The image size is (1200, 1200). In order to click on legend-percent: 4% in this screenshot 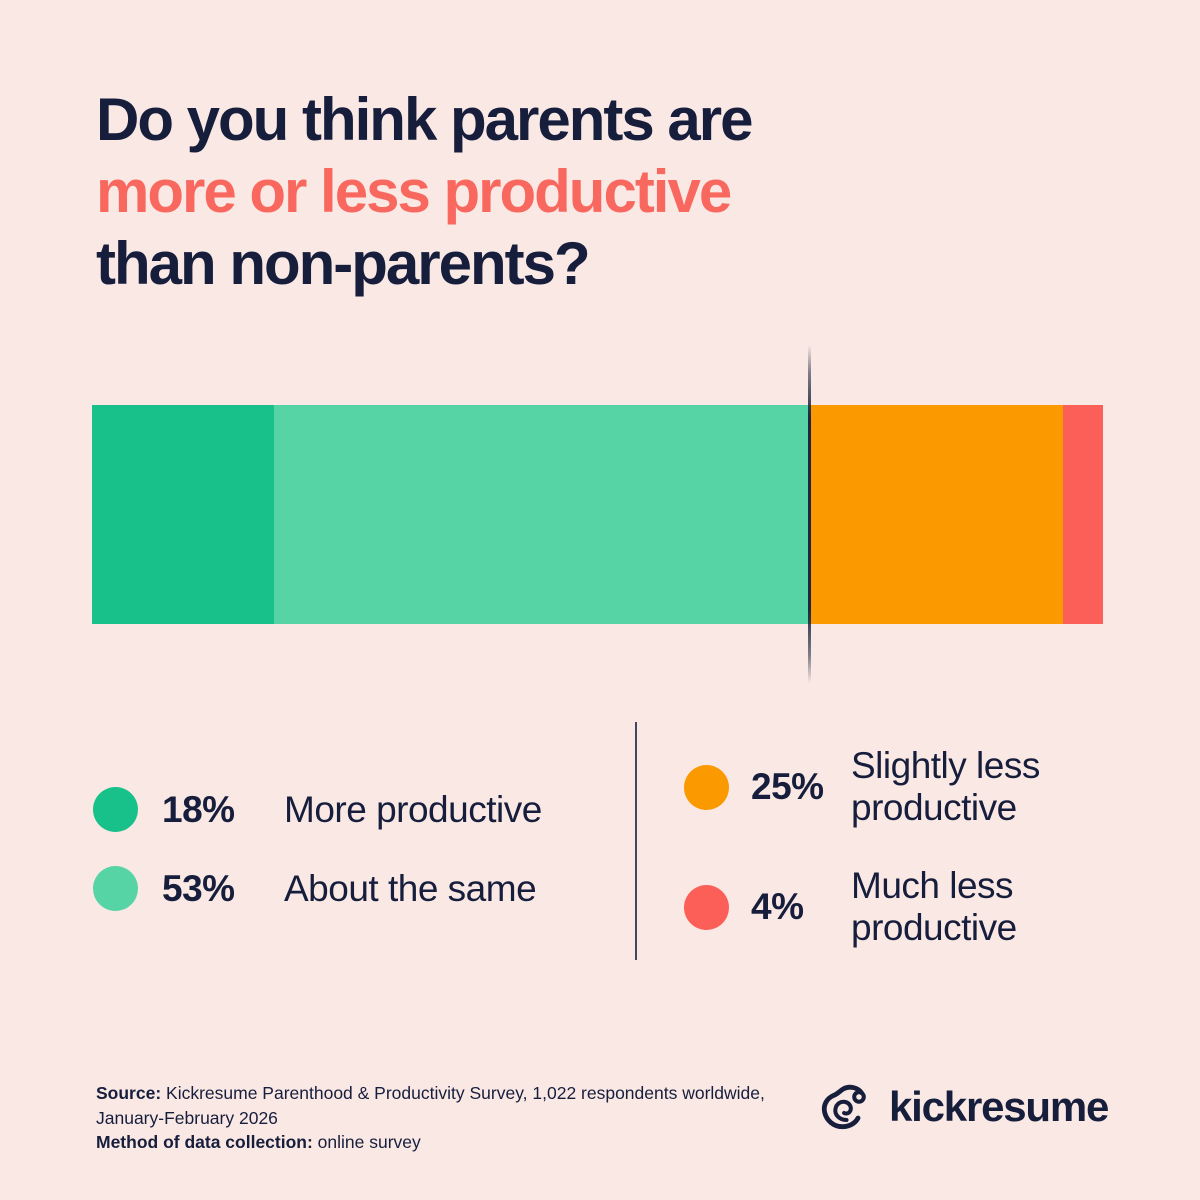, I will do `click(777, 906)`.